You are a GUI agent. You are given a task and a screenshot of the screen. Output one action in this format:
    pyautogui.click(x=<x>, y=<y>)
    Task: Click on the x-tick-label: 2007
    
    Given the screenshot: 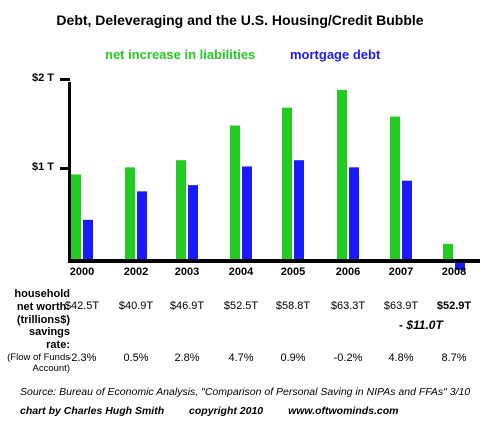 What is the action you would take?
    pyautogui.click(x=401, y=272)
    